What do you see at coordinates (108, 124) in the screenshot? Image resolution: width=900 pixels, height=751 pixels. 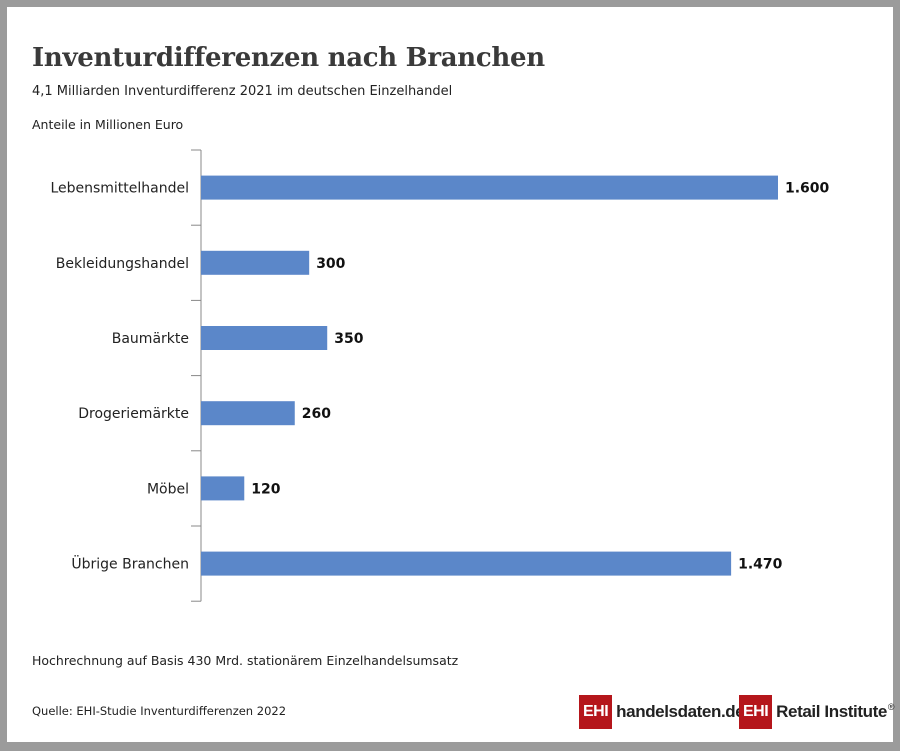 I see `unit-label: Anteile in Millionen Euro` at bounding box center [108, 124].